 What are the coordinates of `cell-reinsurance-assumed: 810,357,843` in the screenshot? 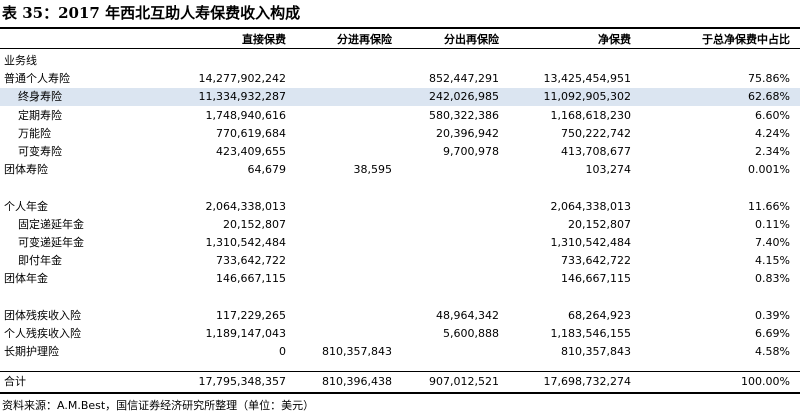 It's located at (357, 352).